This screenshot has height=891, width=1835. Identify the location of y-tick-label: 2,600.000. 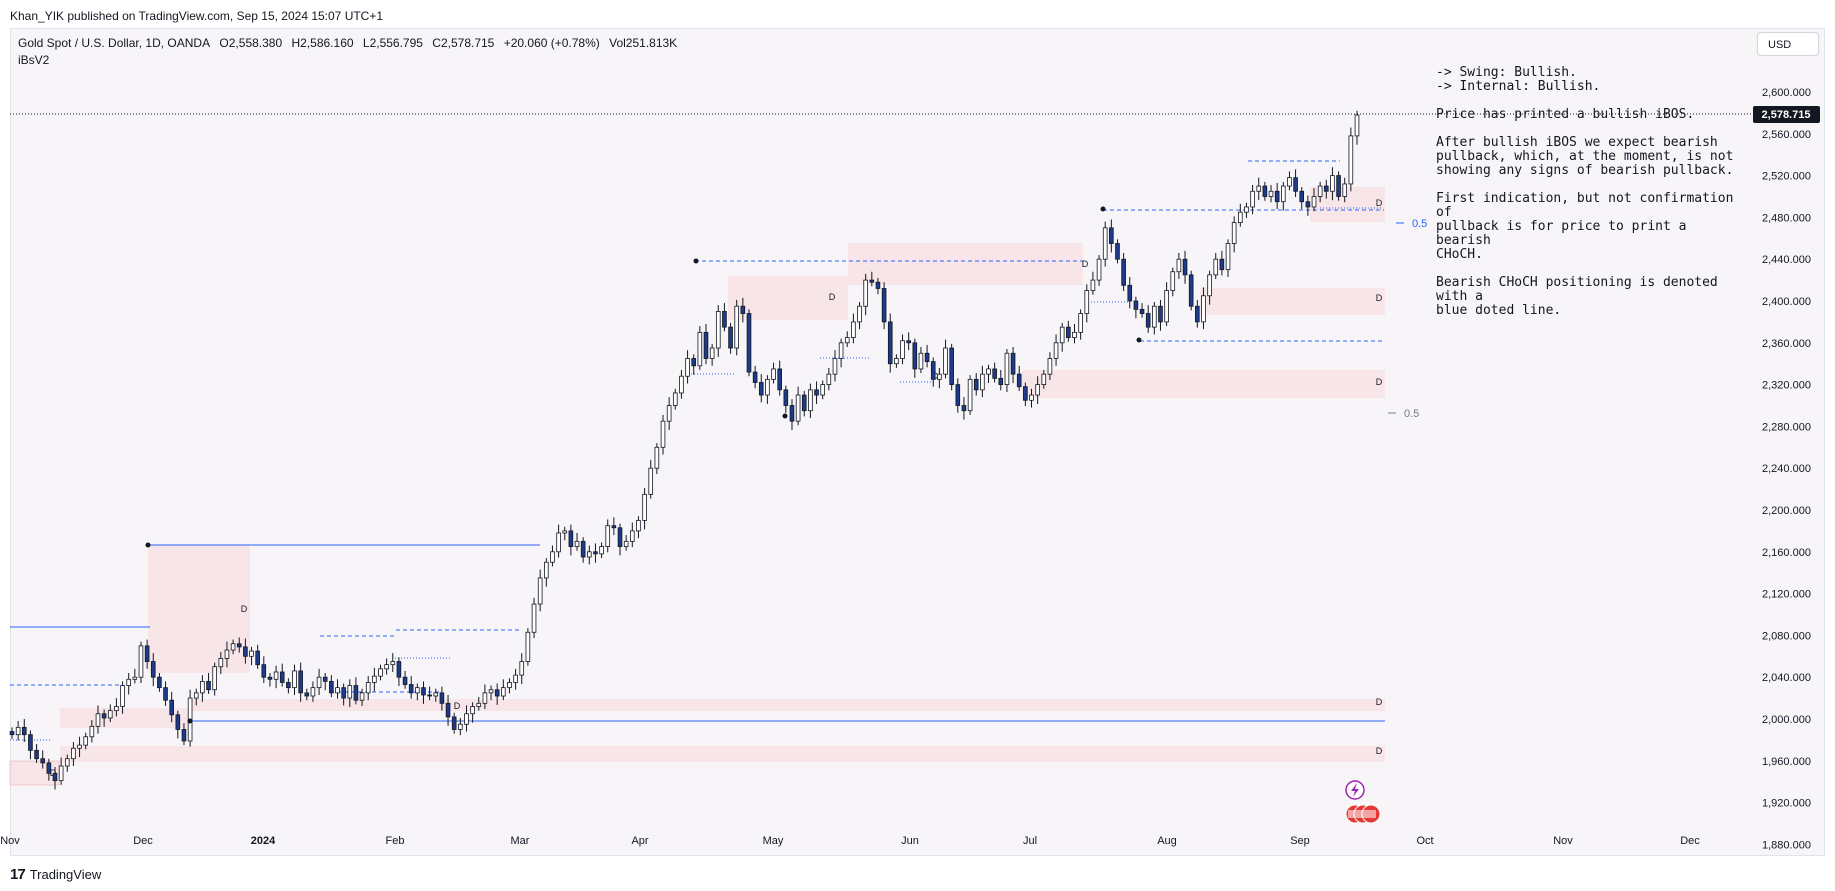
(1786, 93).